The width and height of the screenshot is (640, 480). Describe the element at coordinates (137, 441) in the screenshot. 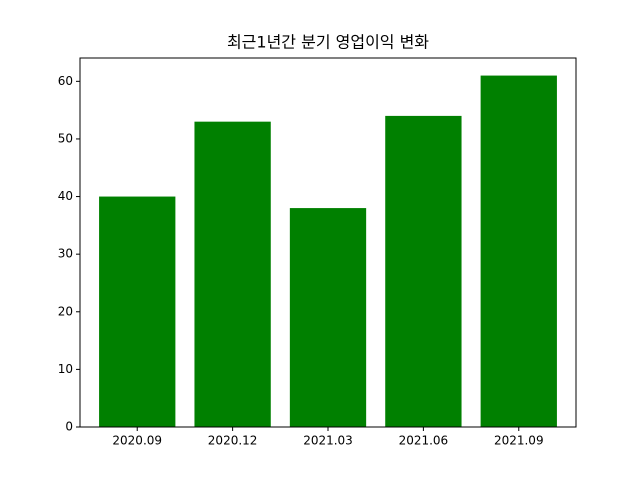

I see `x-tick-label: 2020.09` at that location.